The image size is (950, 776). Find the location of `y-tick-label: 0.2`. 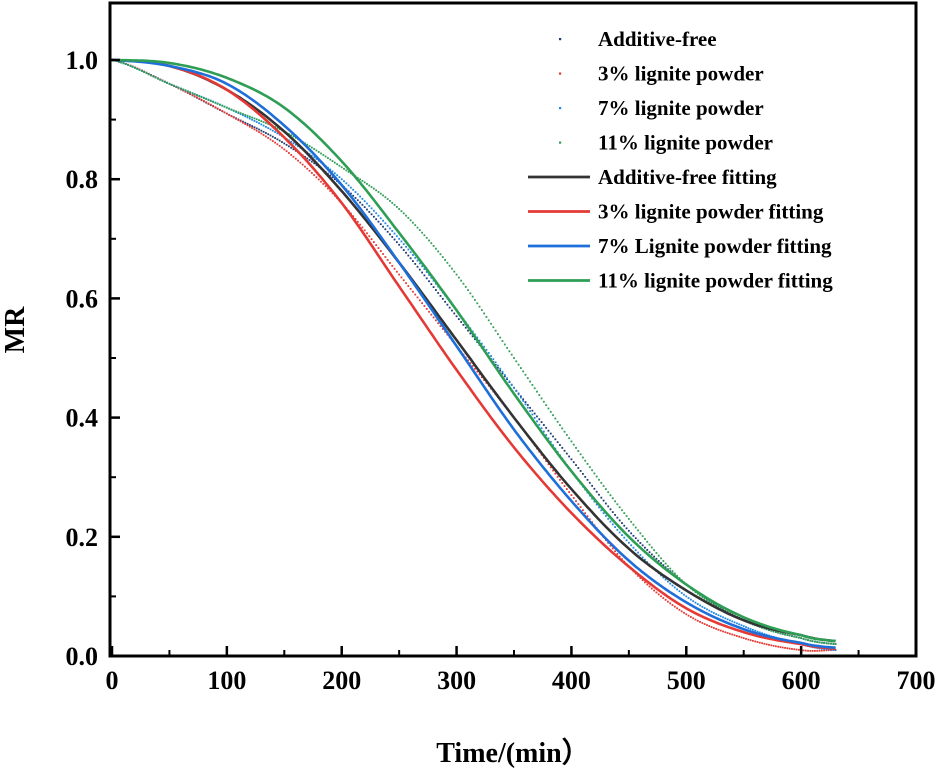

y-tick-label: 0.2 is located at coordinates (82, 537).